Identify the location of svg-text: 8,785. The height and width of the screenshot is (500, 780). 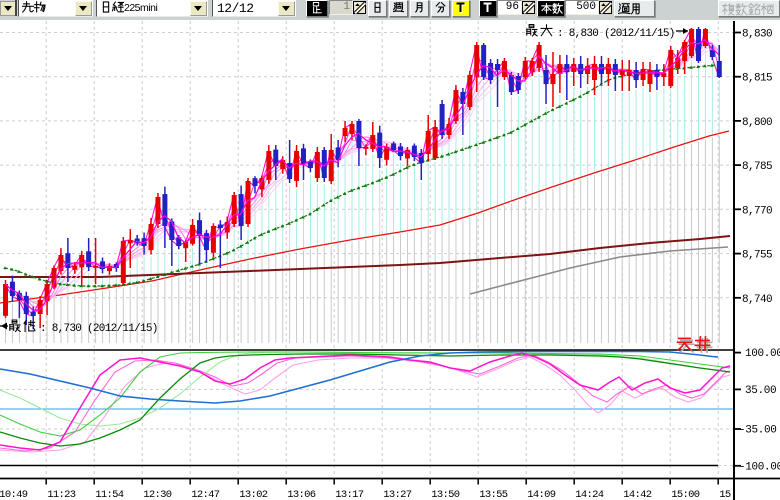
(757, 167).